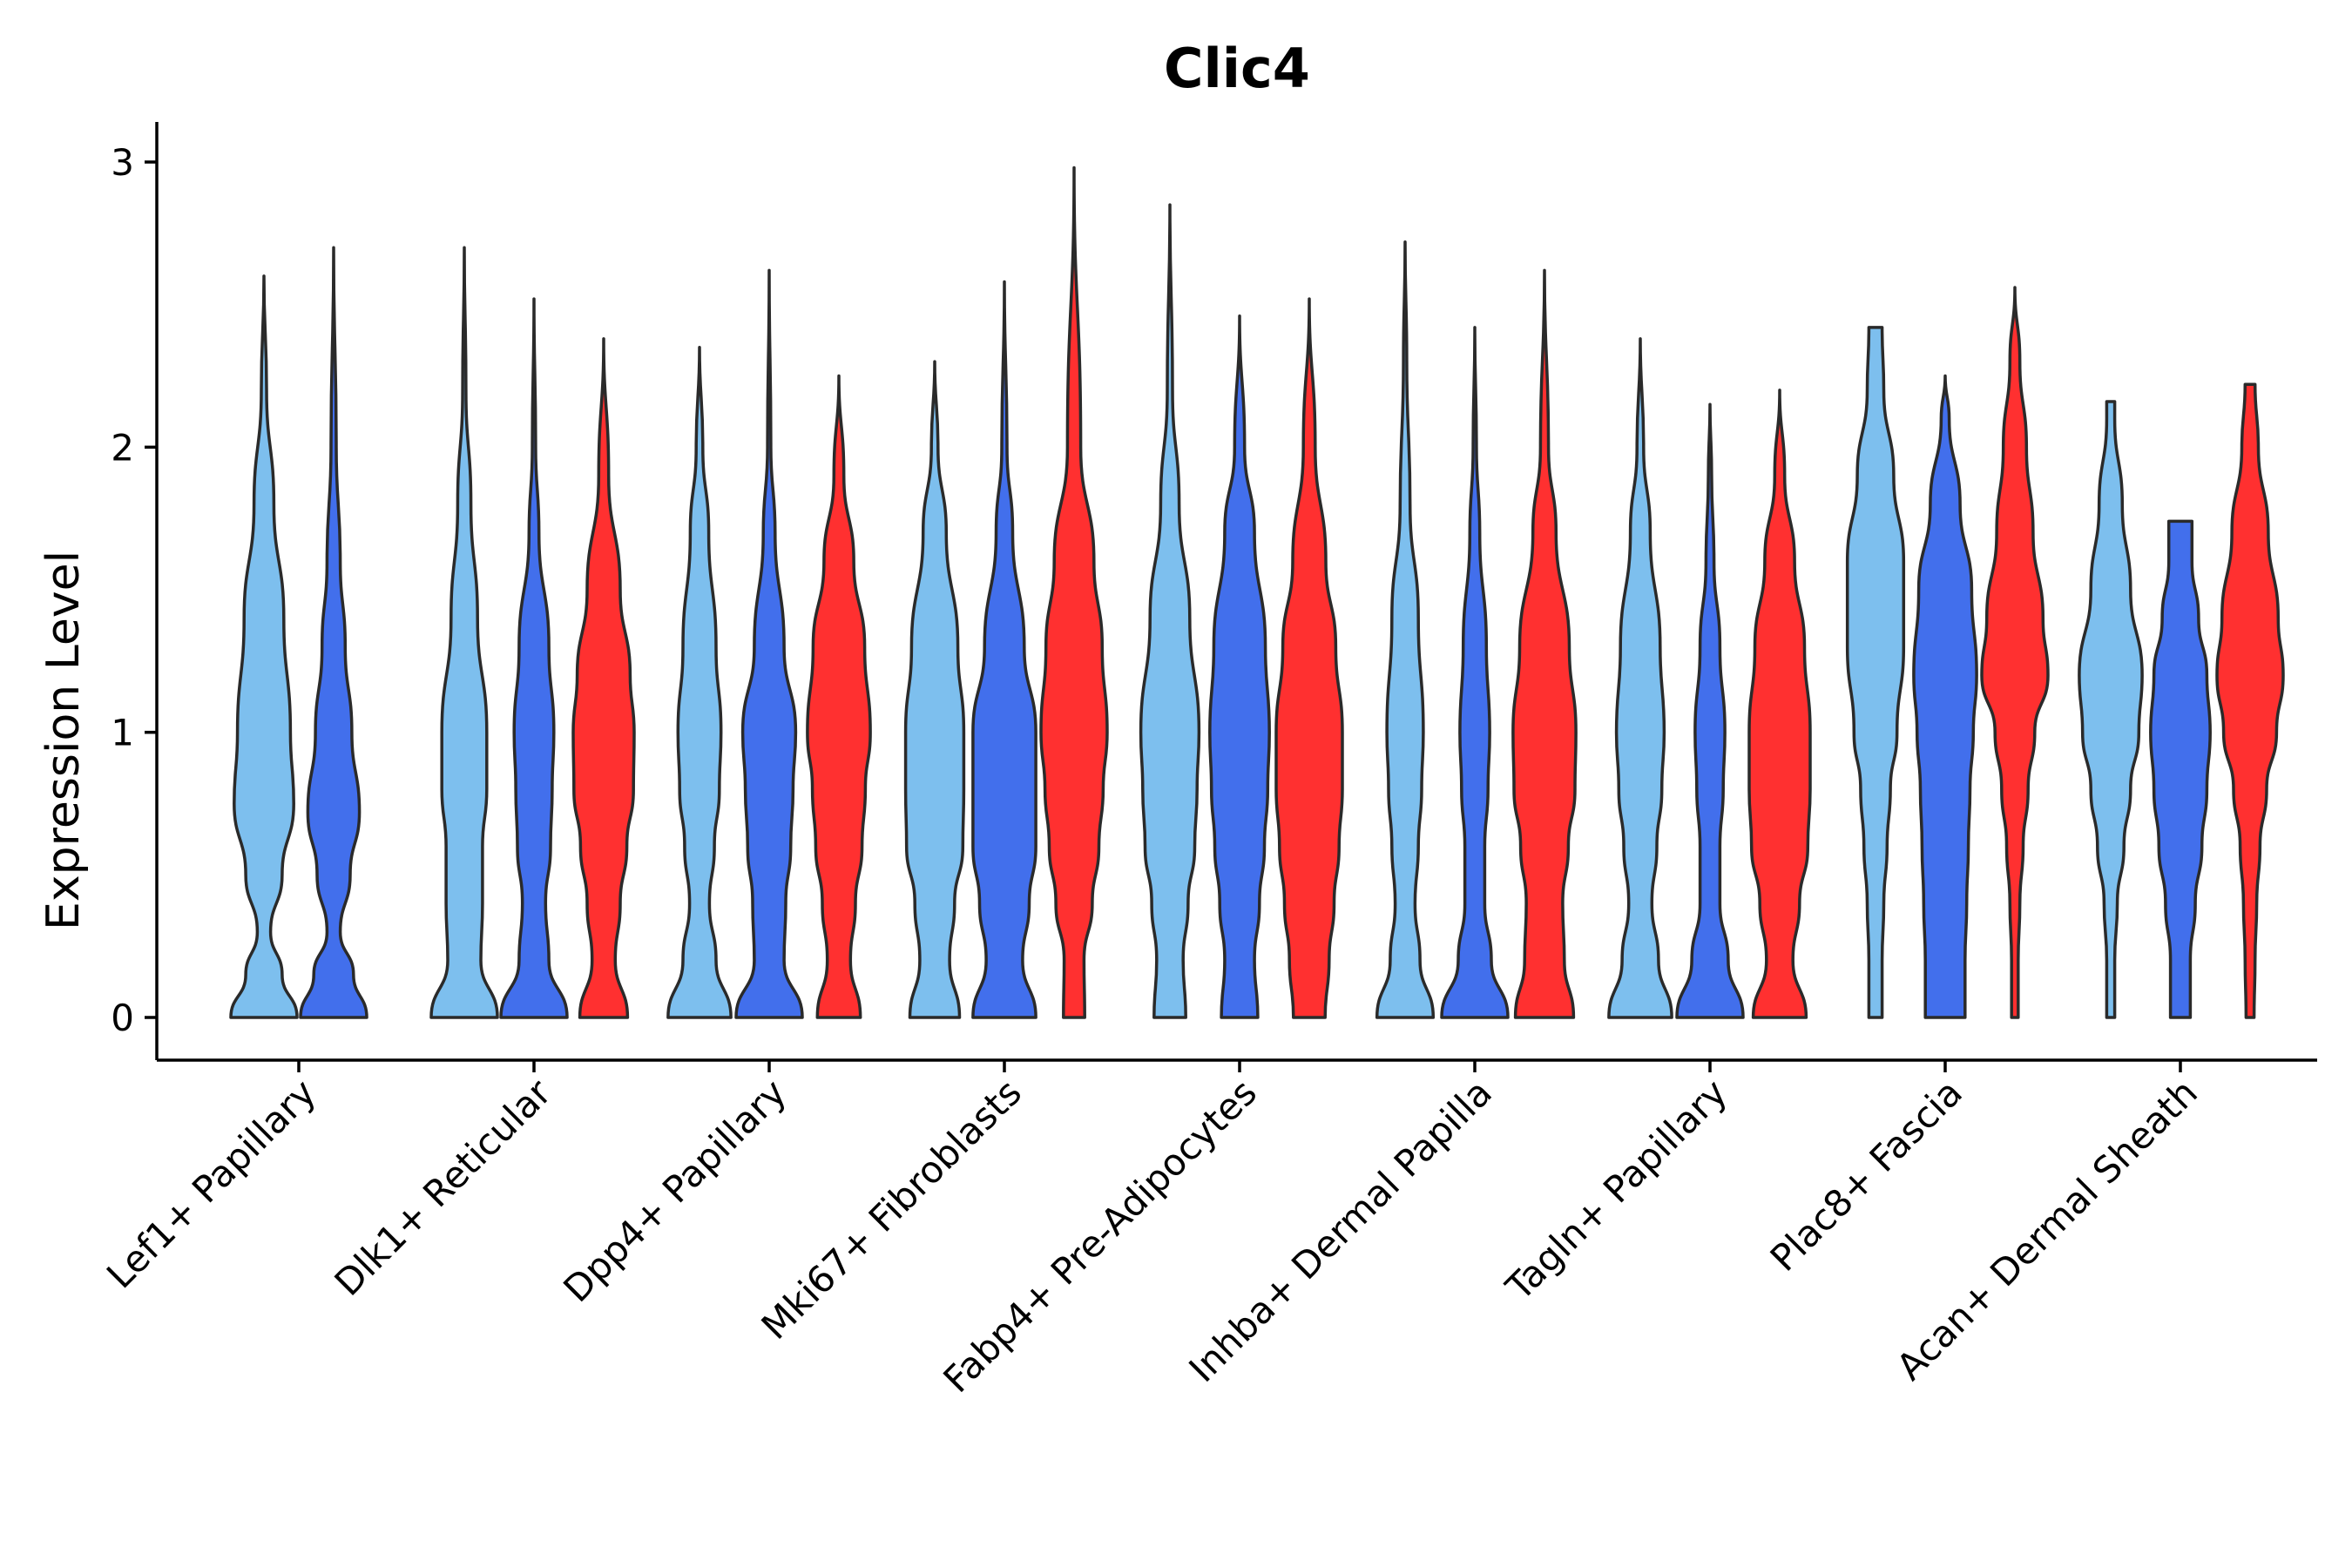 This screenshot has height=1568, width=2352. What do you see at coordinates (211, 1183) in the screenshot?
I see `x-tick-label-0: Lef1+ Papillary` at bounding box center [211, 1183].